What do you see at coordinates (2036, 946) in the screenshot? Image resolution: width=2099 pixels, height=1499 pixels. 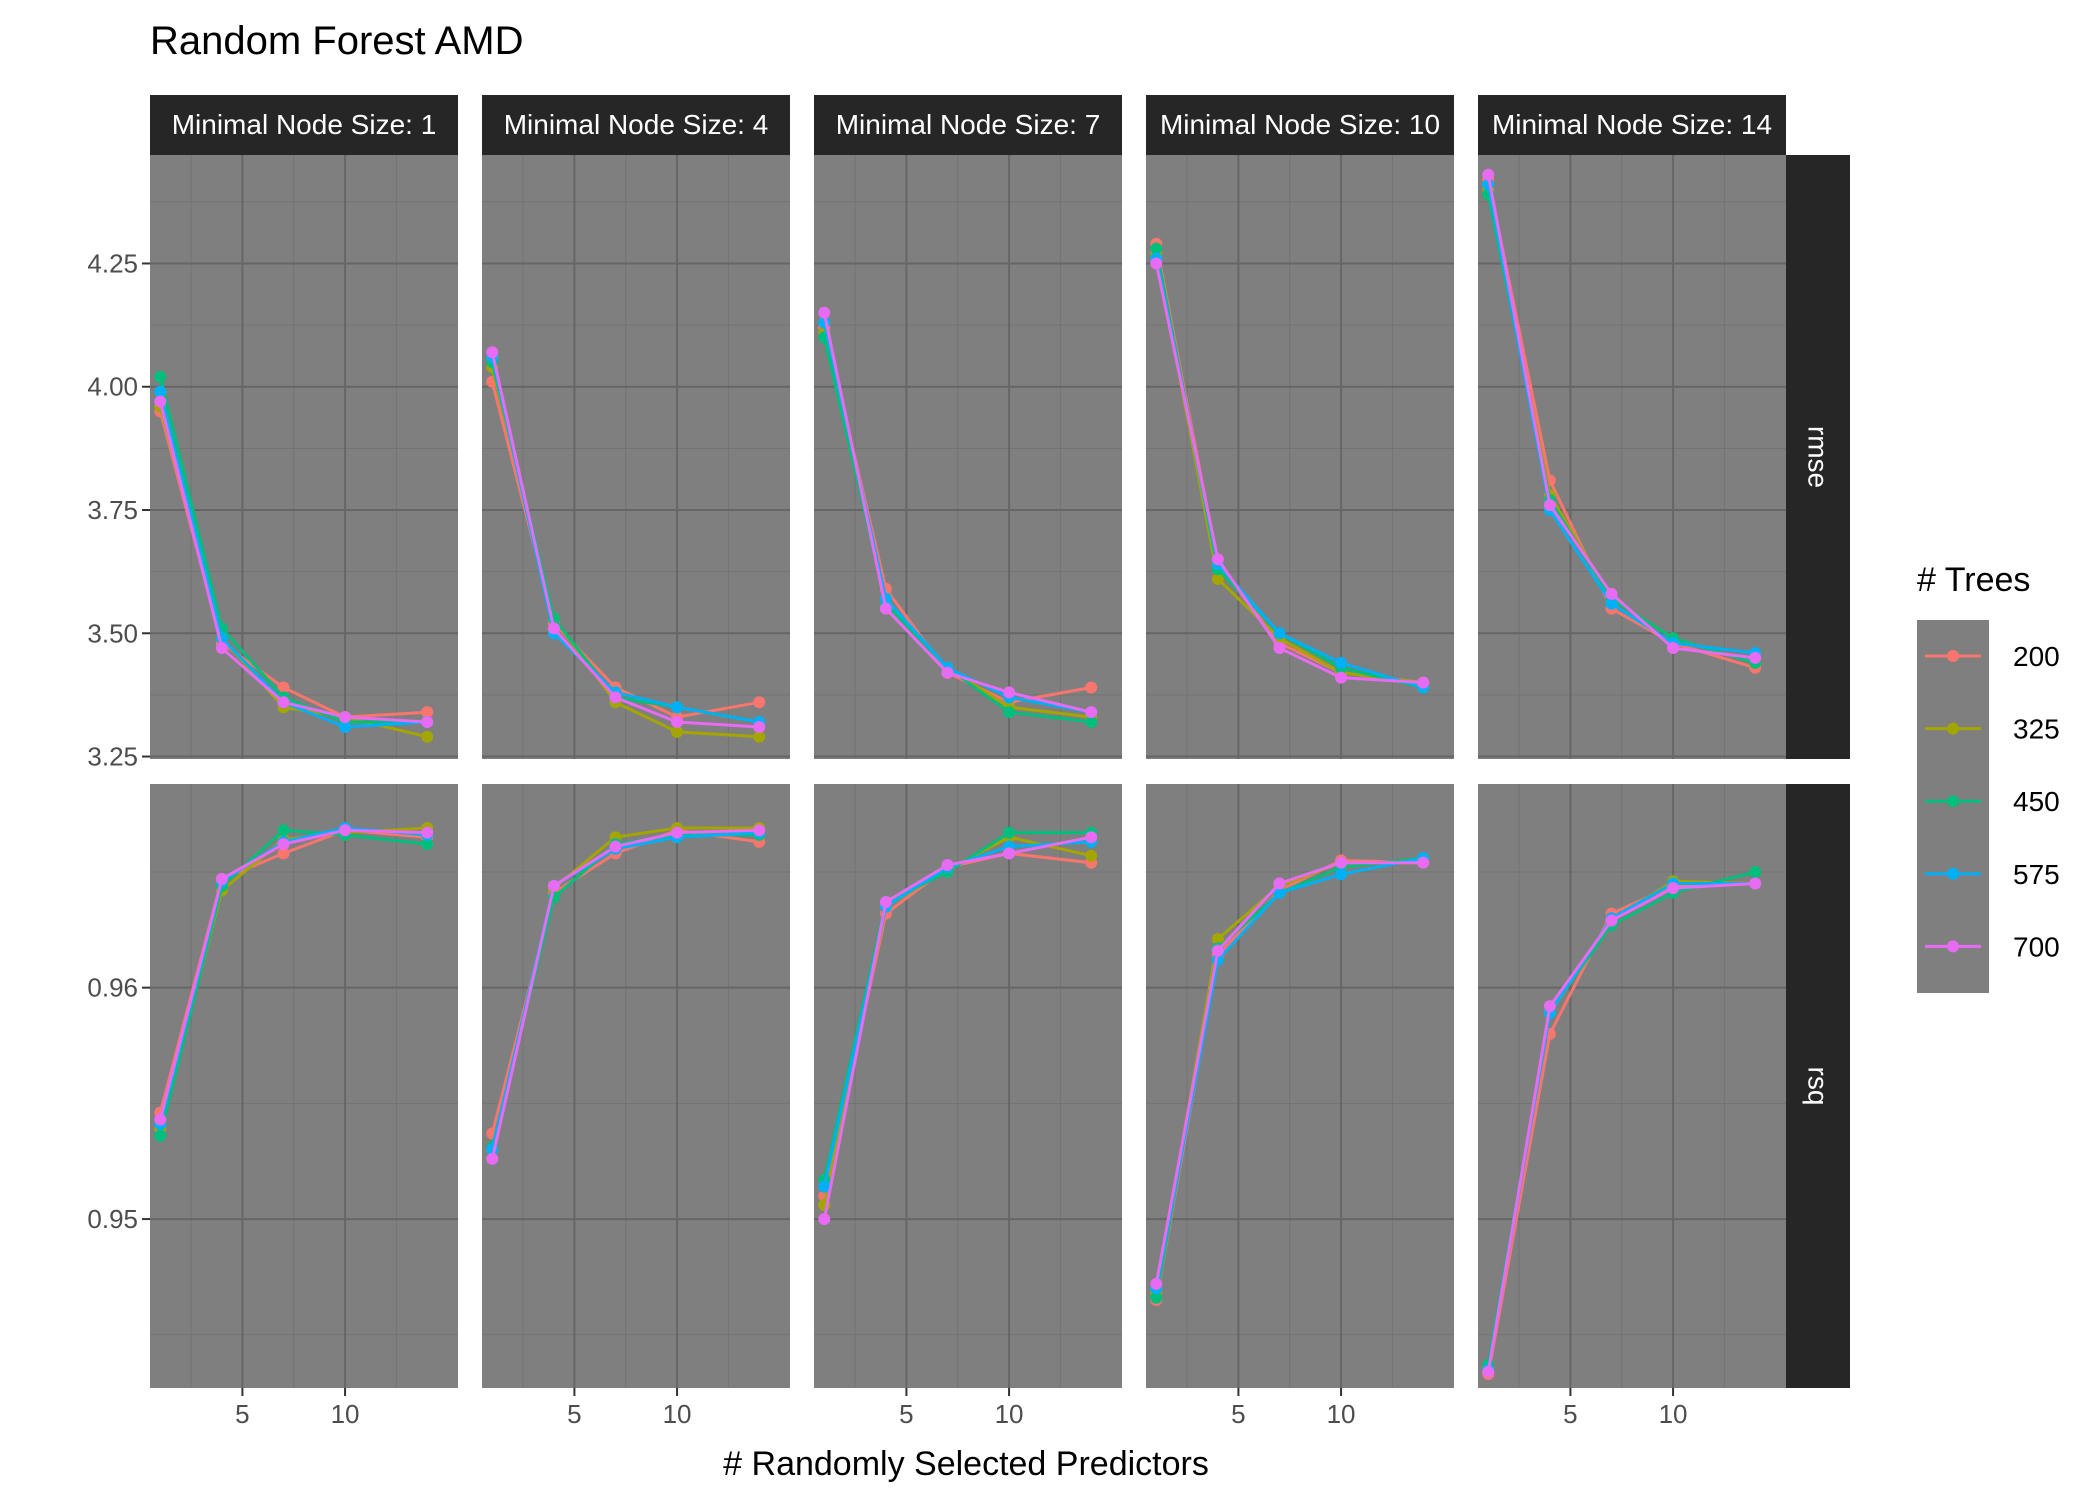 I see `legend-label: 700` at bounding box center [2036, 946].